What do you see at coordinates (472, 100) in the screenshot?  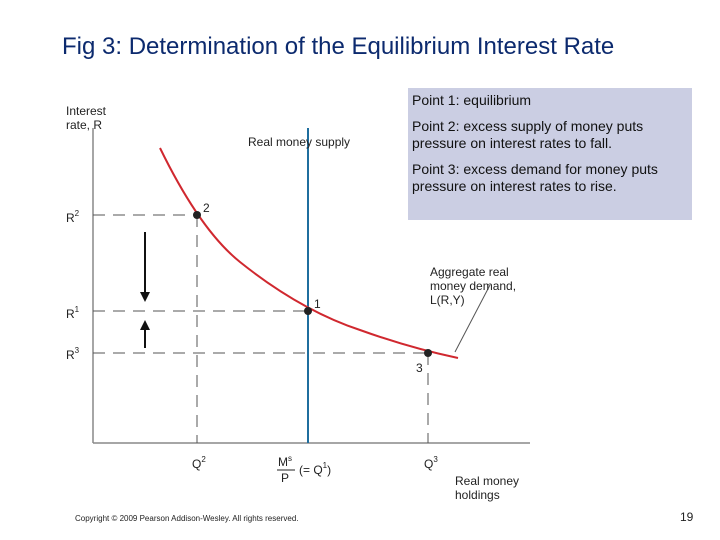 I see `note: Point 1: equilibrium` at bounding box center [472, 100].